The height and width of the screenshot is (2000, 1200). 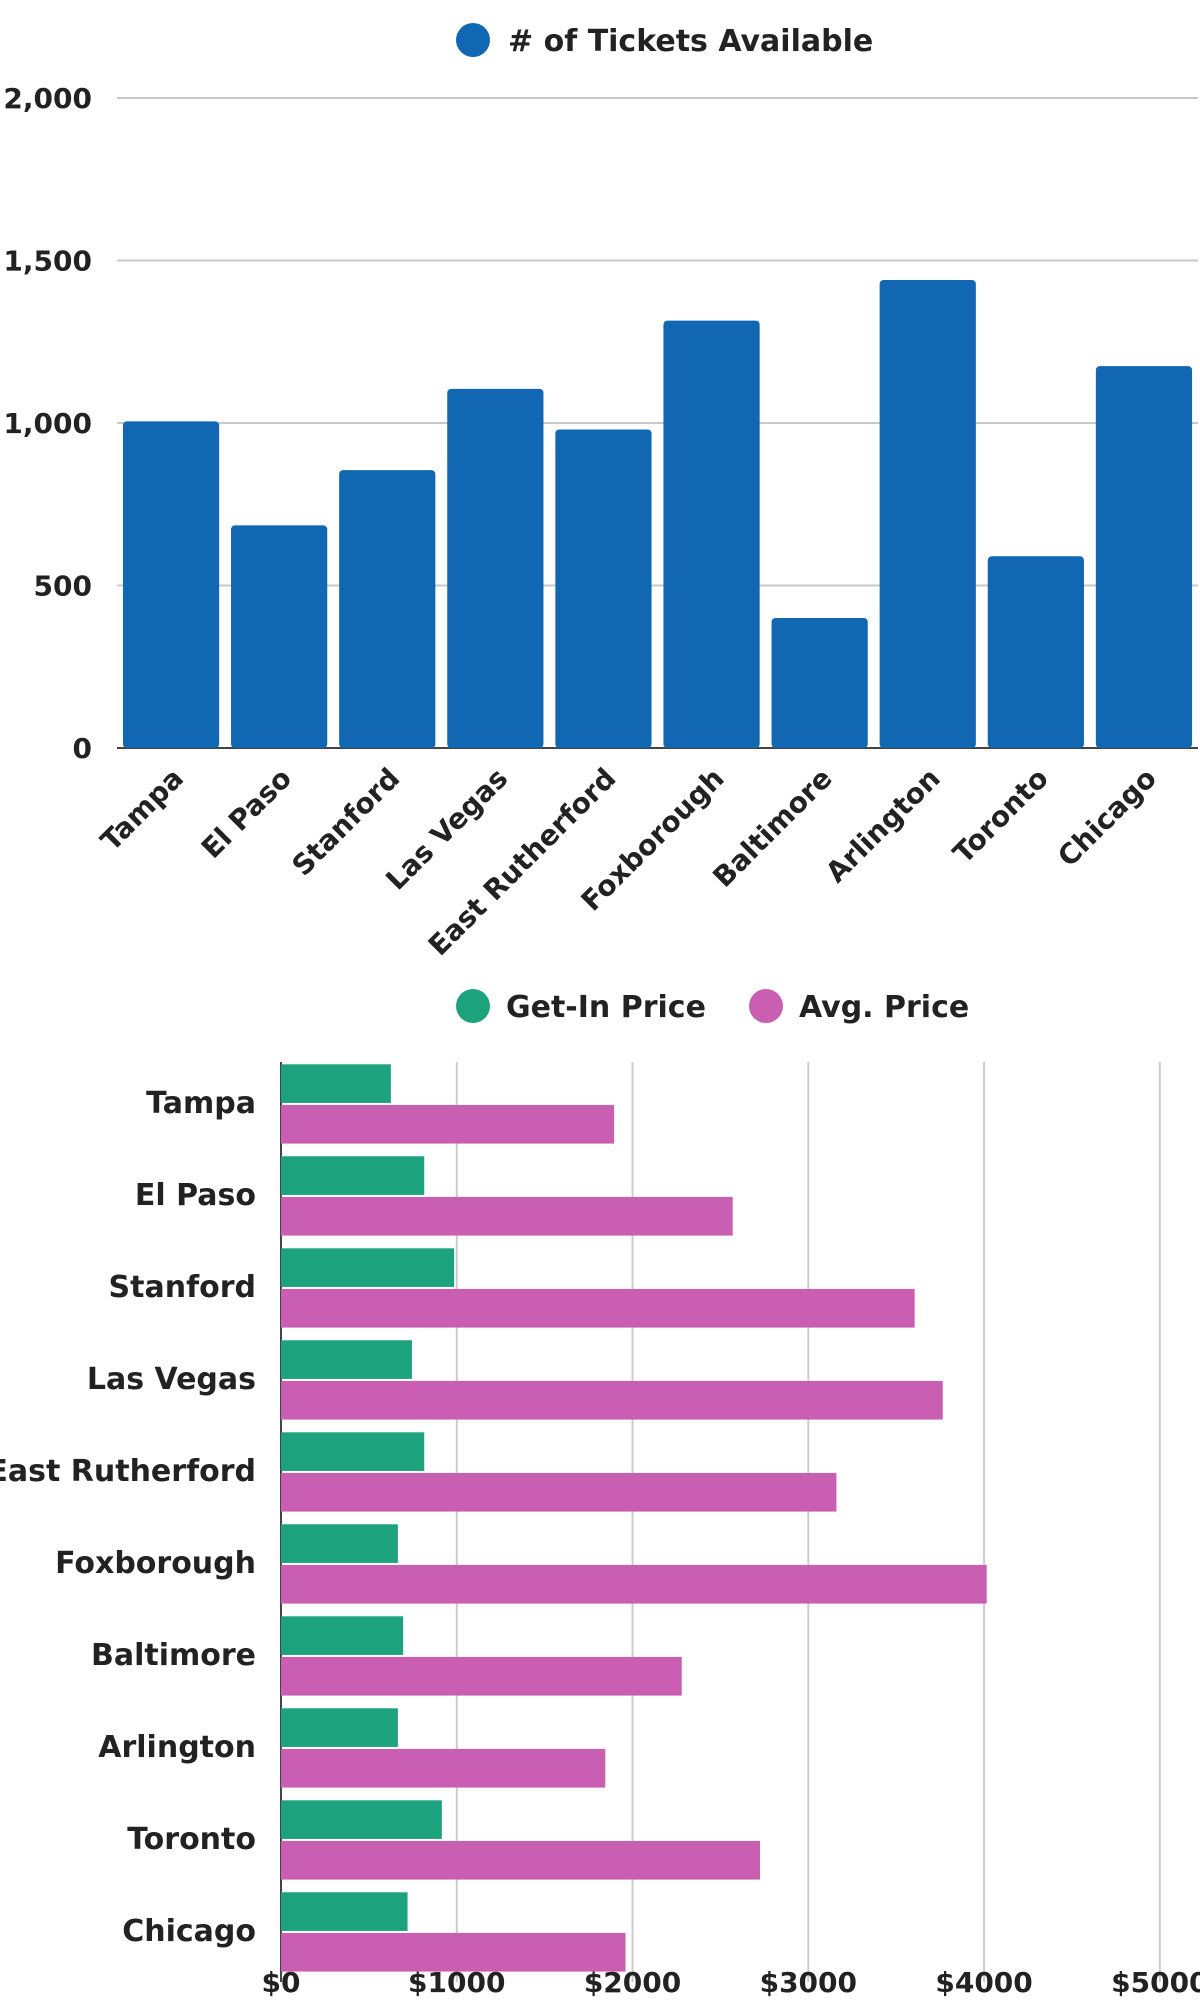 What do you see at coordinates (1155, 1982) in the screenshot?
I see `x-tick-label: $5000` at bounding box center [1155, 1982].